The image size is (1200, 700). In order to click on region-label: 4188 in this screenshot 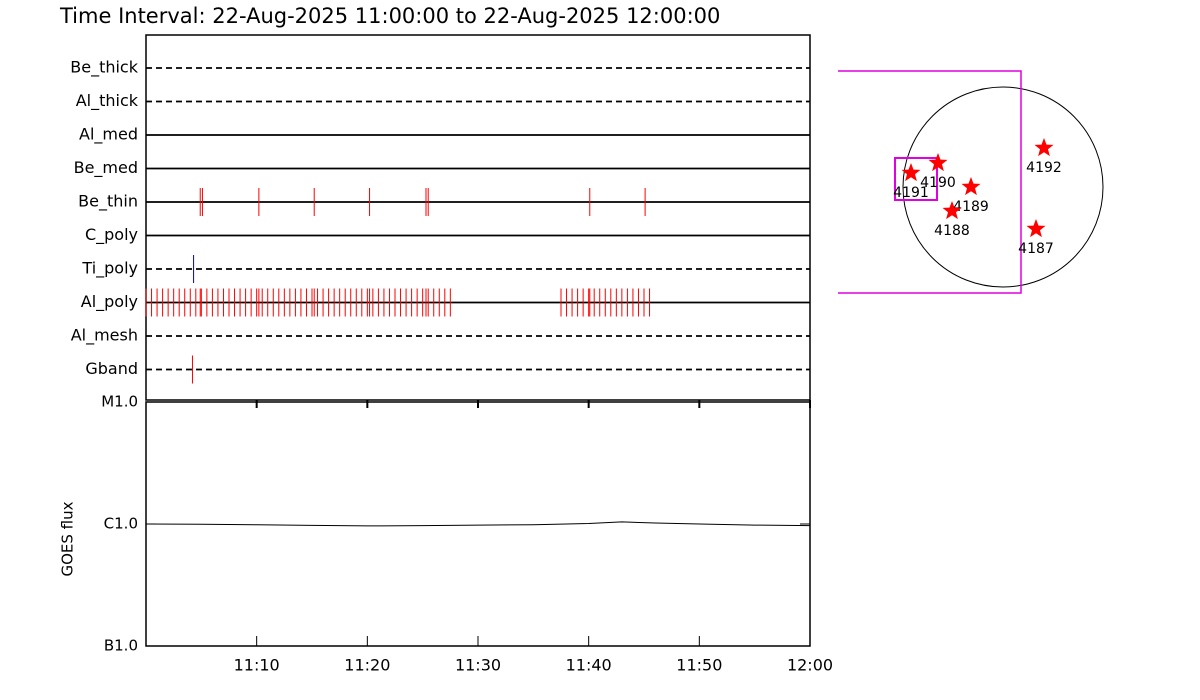, I will do `click(952, 231)`.